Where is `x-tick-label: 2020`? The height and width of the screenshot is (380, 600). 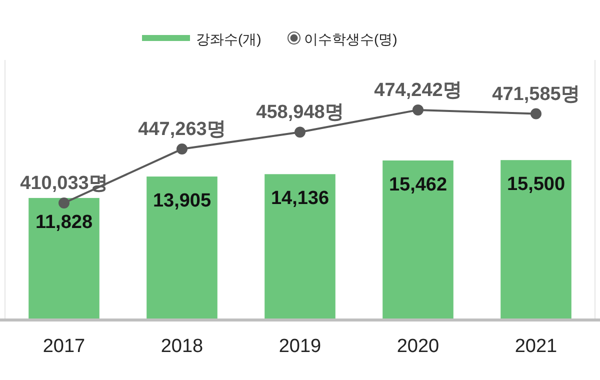
x-tick-label: 2020 is located at coordinates (418, 346).